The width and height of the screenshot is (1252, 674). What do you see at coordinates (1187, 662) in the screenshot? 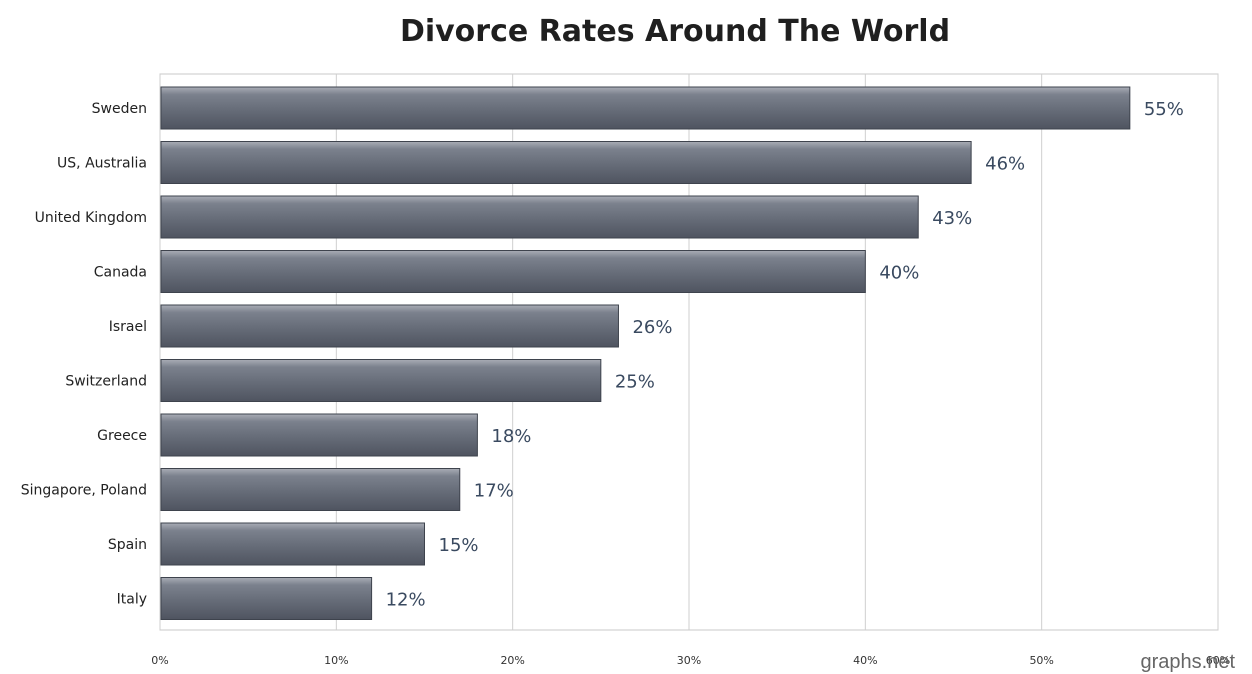
I see `watermark: graphs.net` at bounding box center [1187, 662].